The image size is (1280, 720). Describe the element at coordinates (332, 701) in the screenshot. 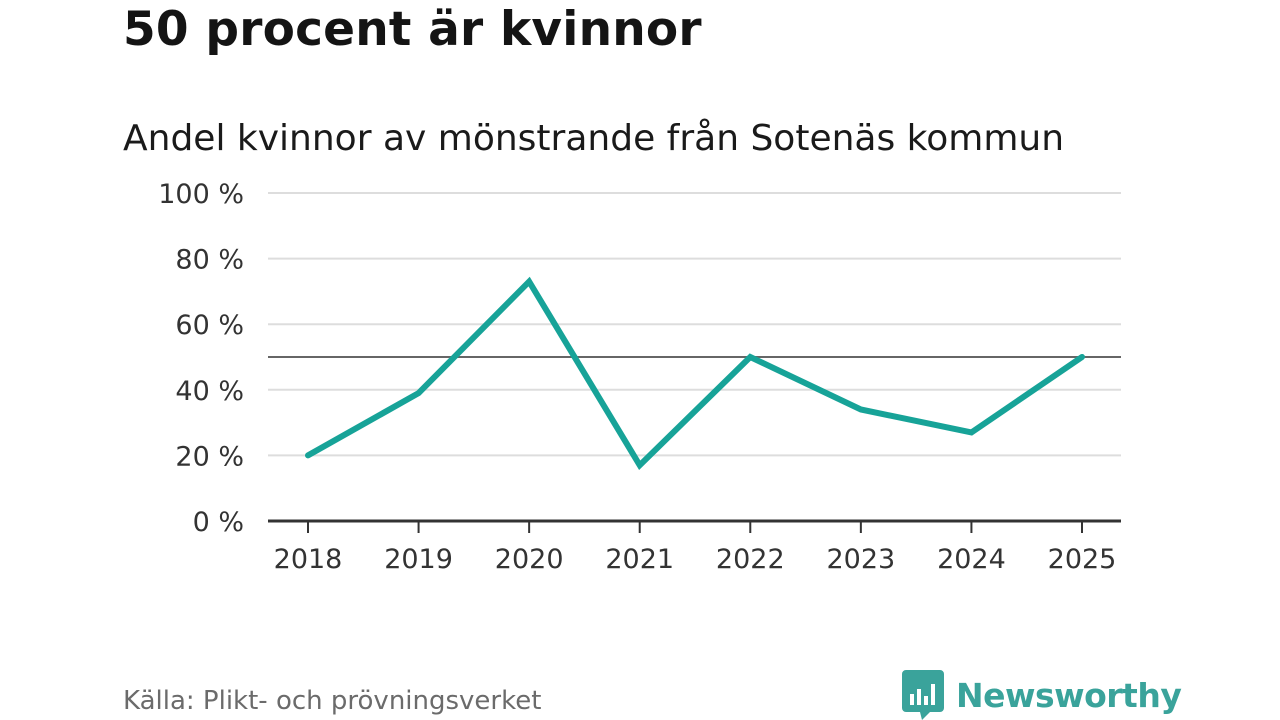

I see `source-note: Källa: Plikt- och prövningsverket` at that location.